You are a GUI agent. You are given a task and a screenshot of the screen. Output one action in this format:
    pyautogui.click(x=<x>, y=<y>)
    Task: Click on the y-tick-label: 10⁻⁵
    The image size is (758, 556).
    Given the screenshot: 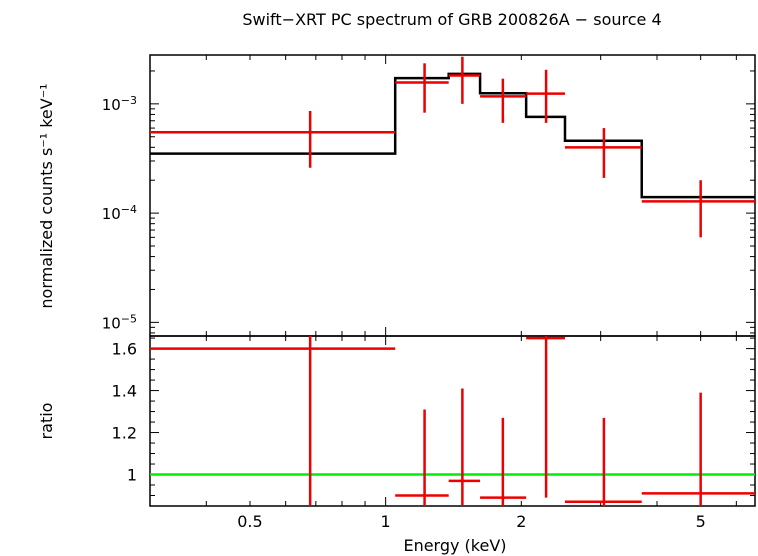 What is the action you would take?
    pyautogui.click(x=119, y=322)
    